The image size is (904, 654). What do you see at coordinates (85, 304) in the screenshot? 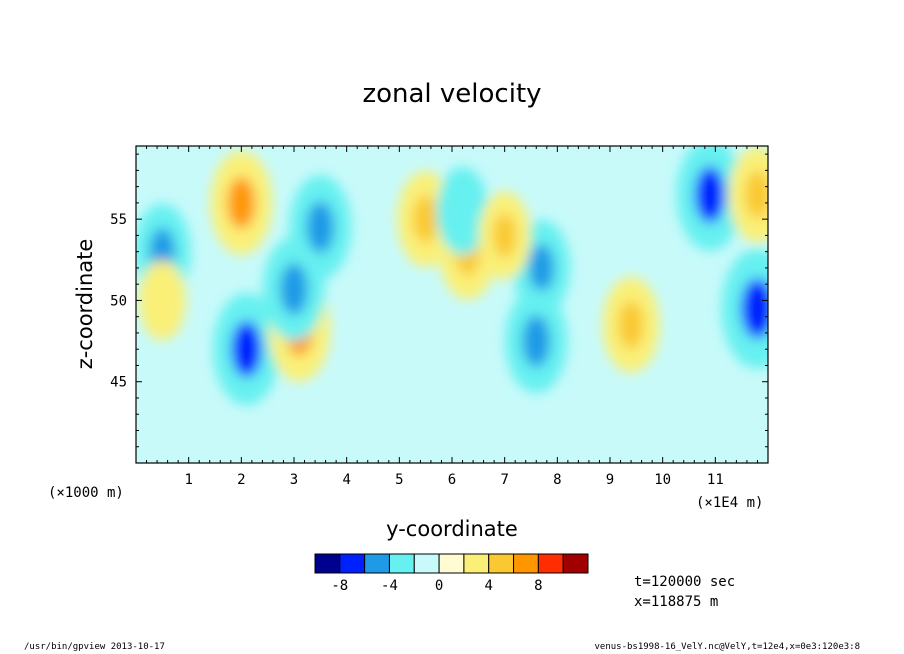
I see `y-axis-label: z-coordinate` at bounding box center [85, 304].